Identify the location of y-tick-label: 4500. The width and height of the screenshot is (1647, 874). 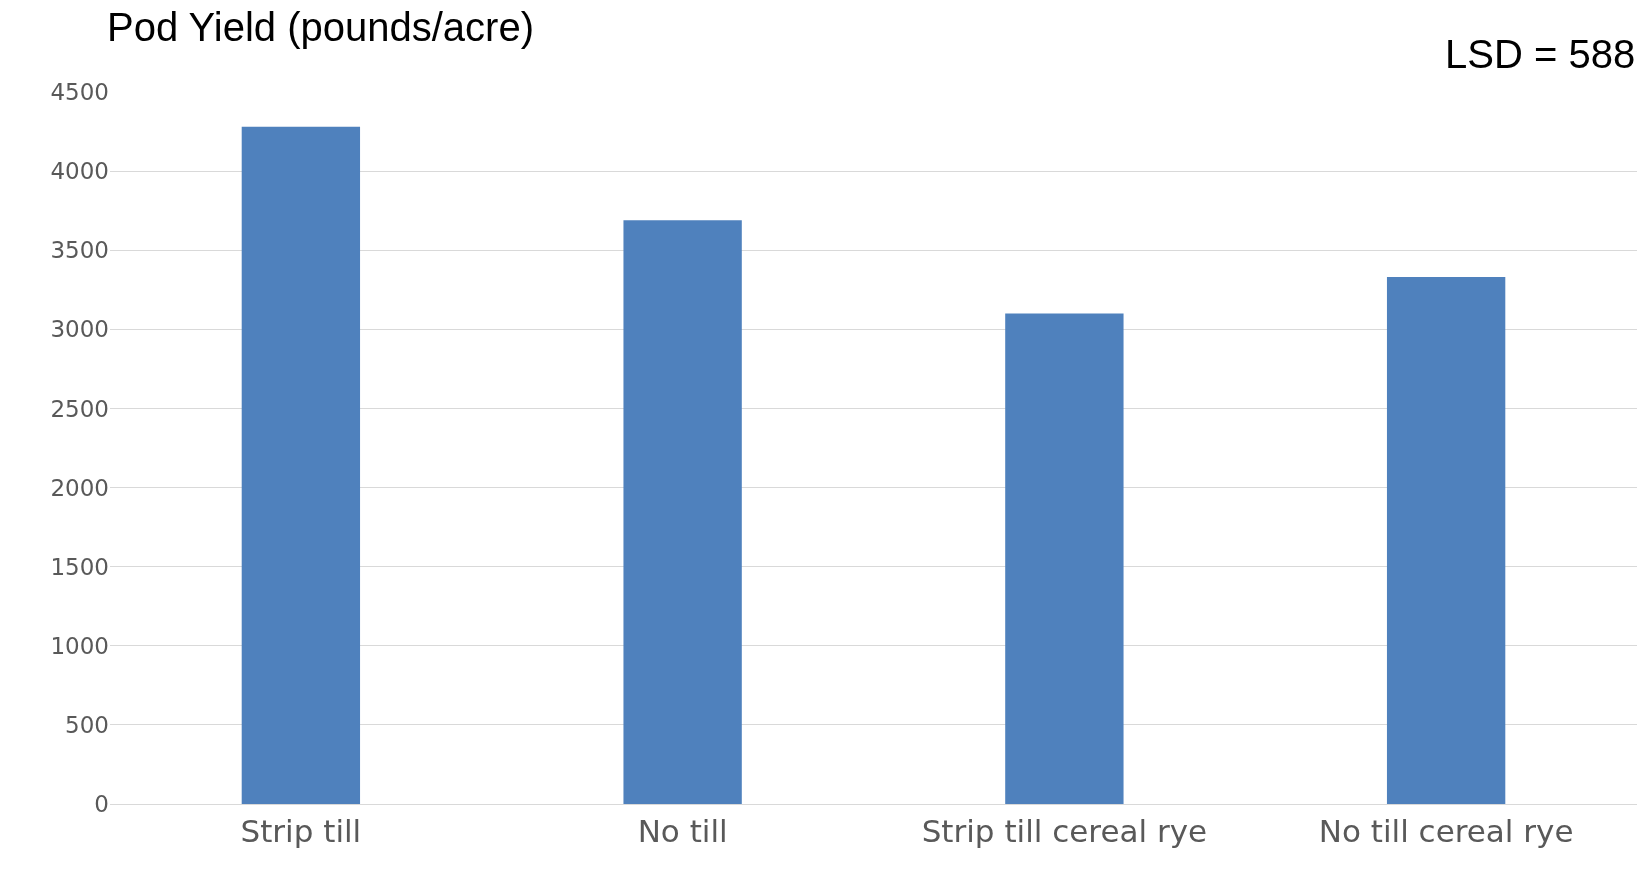
(79, 92).